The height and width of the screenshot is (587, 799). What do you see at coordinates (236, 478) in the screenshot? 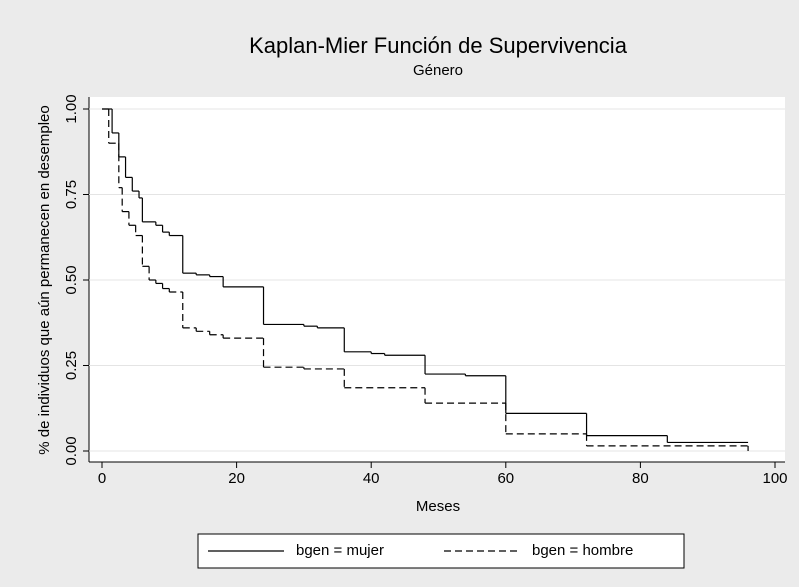
I see `x-tick-label: 20` at bounding box center [236, 478].